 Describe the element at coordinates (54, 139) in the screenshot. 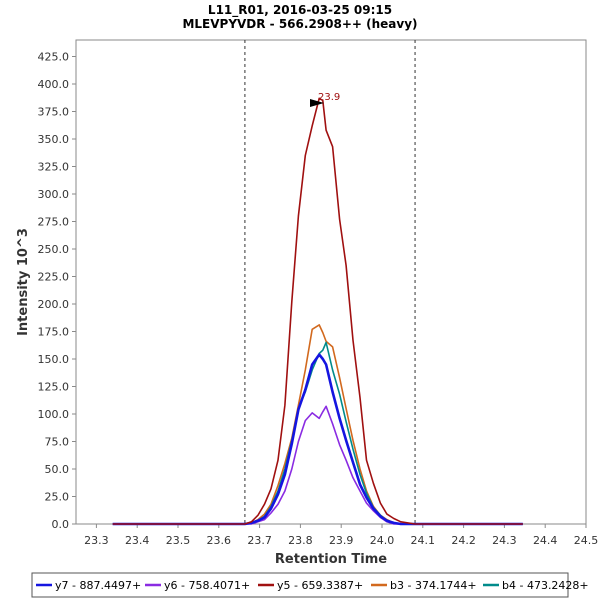

I see `y-tick-label: 350.0` at that location.